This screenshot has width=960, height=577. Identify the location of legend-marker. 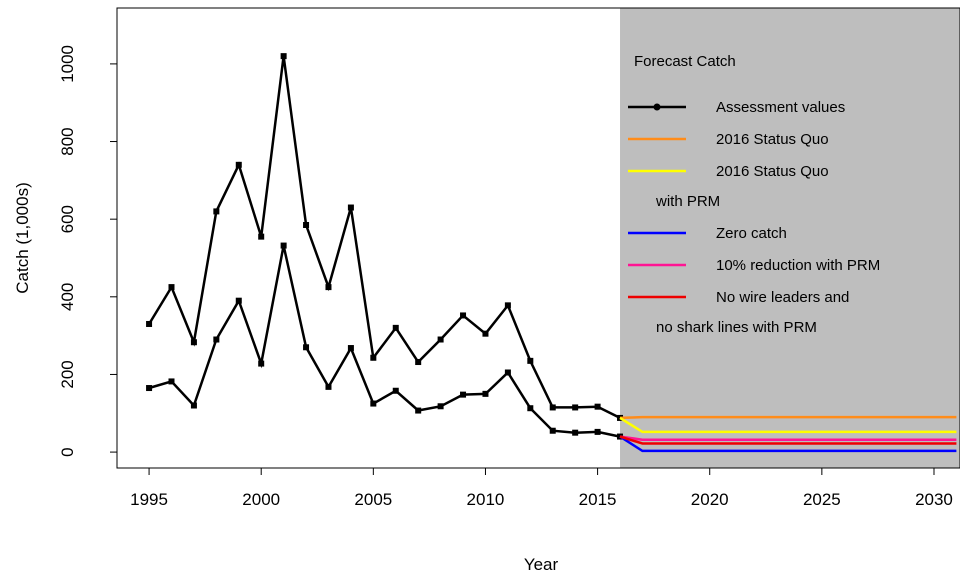
(657, 107).